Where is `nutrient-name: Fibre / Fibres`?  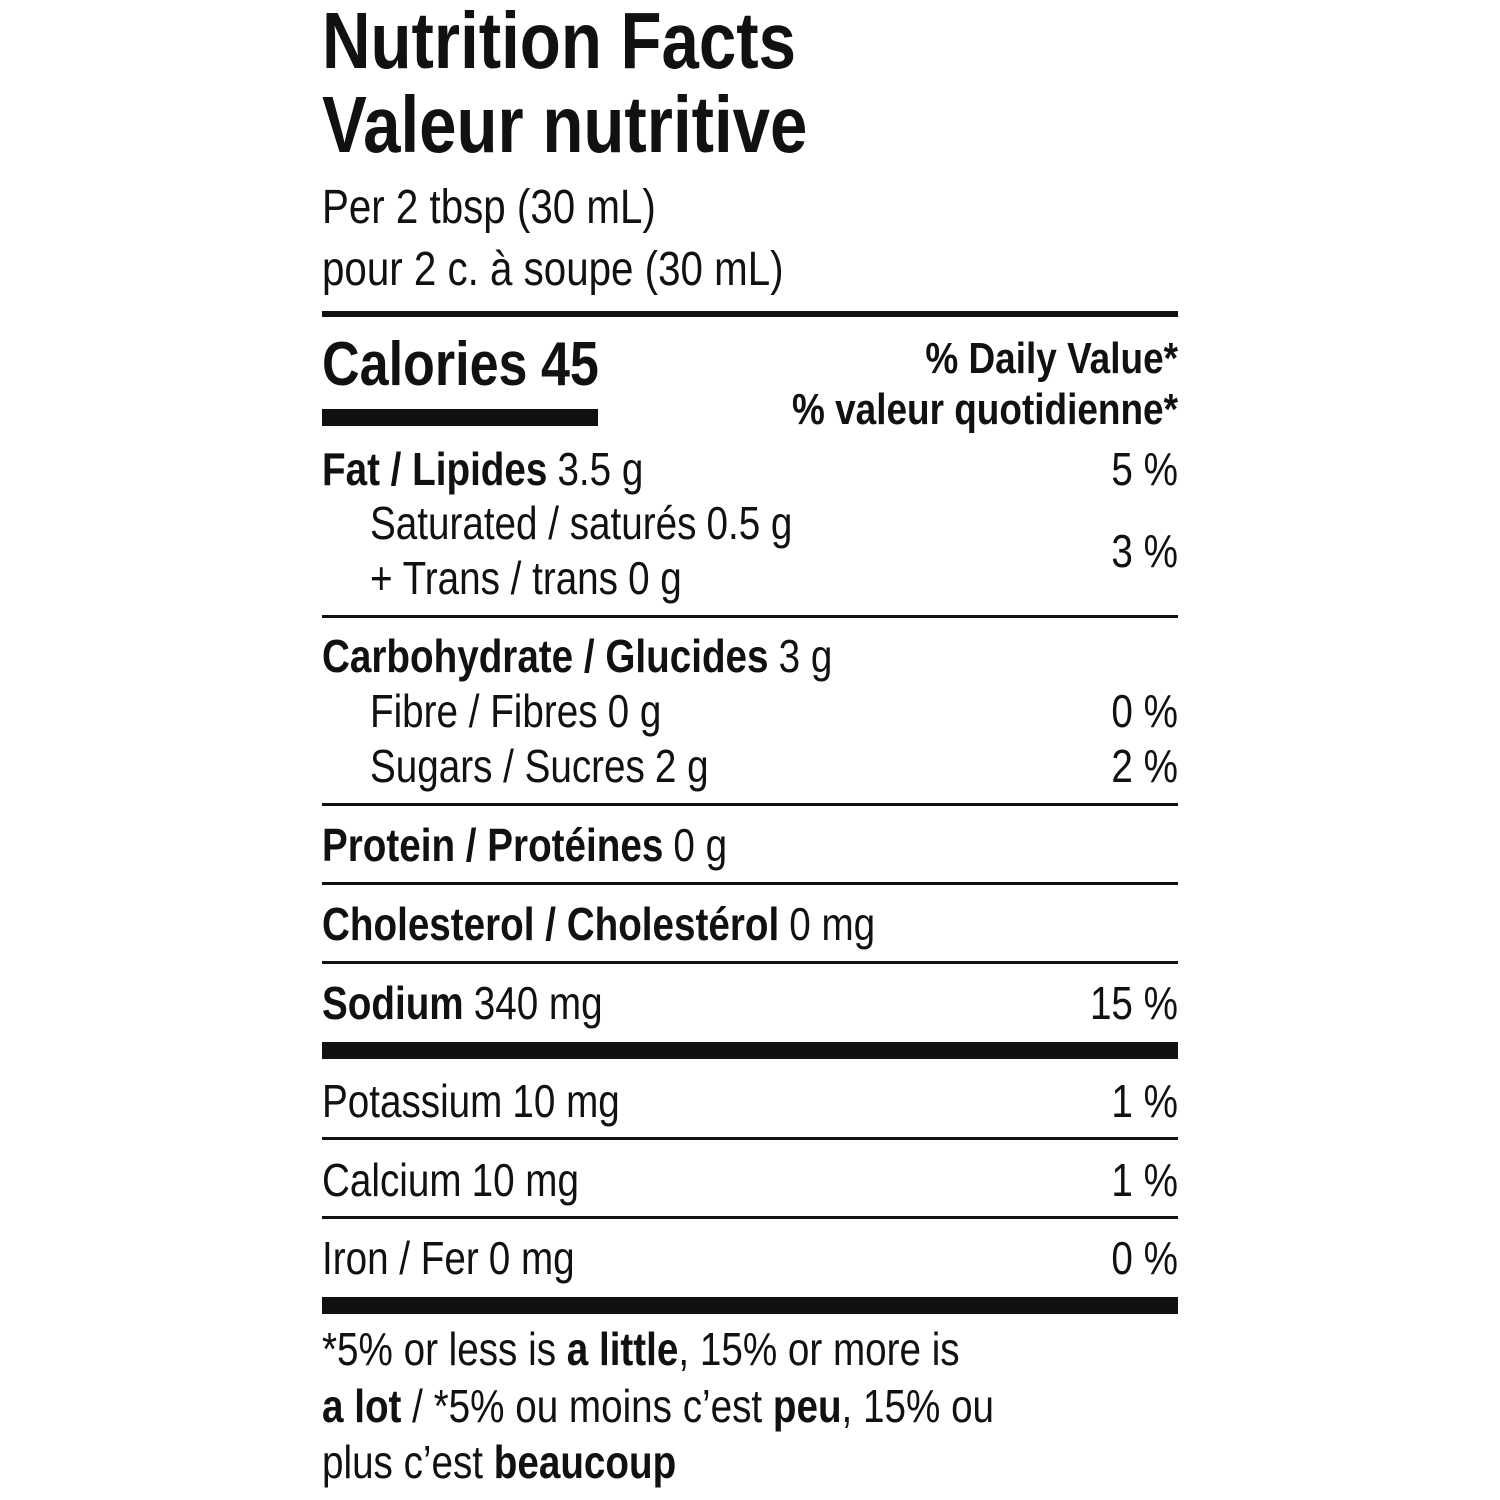 nutrient-name: Fibre / Fibres is located at coordinates (484, 711).